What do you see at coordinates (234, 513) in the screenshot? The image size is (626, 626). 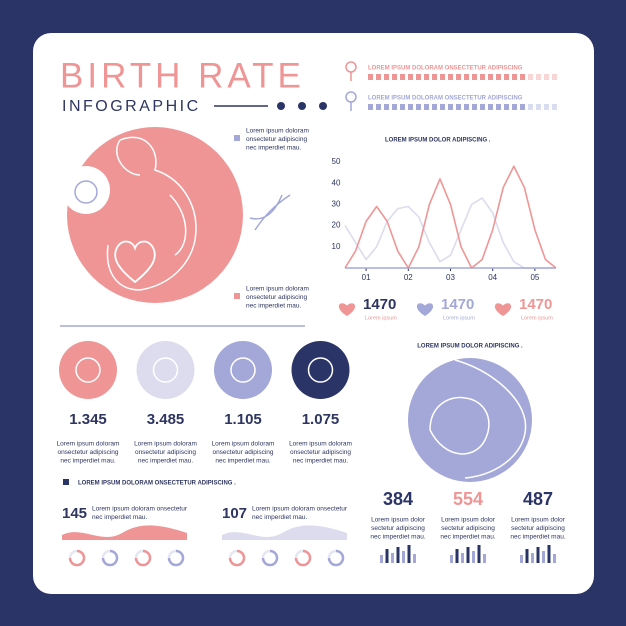 I see `section-value: 107` at bounding box center [234, 513].